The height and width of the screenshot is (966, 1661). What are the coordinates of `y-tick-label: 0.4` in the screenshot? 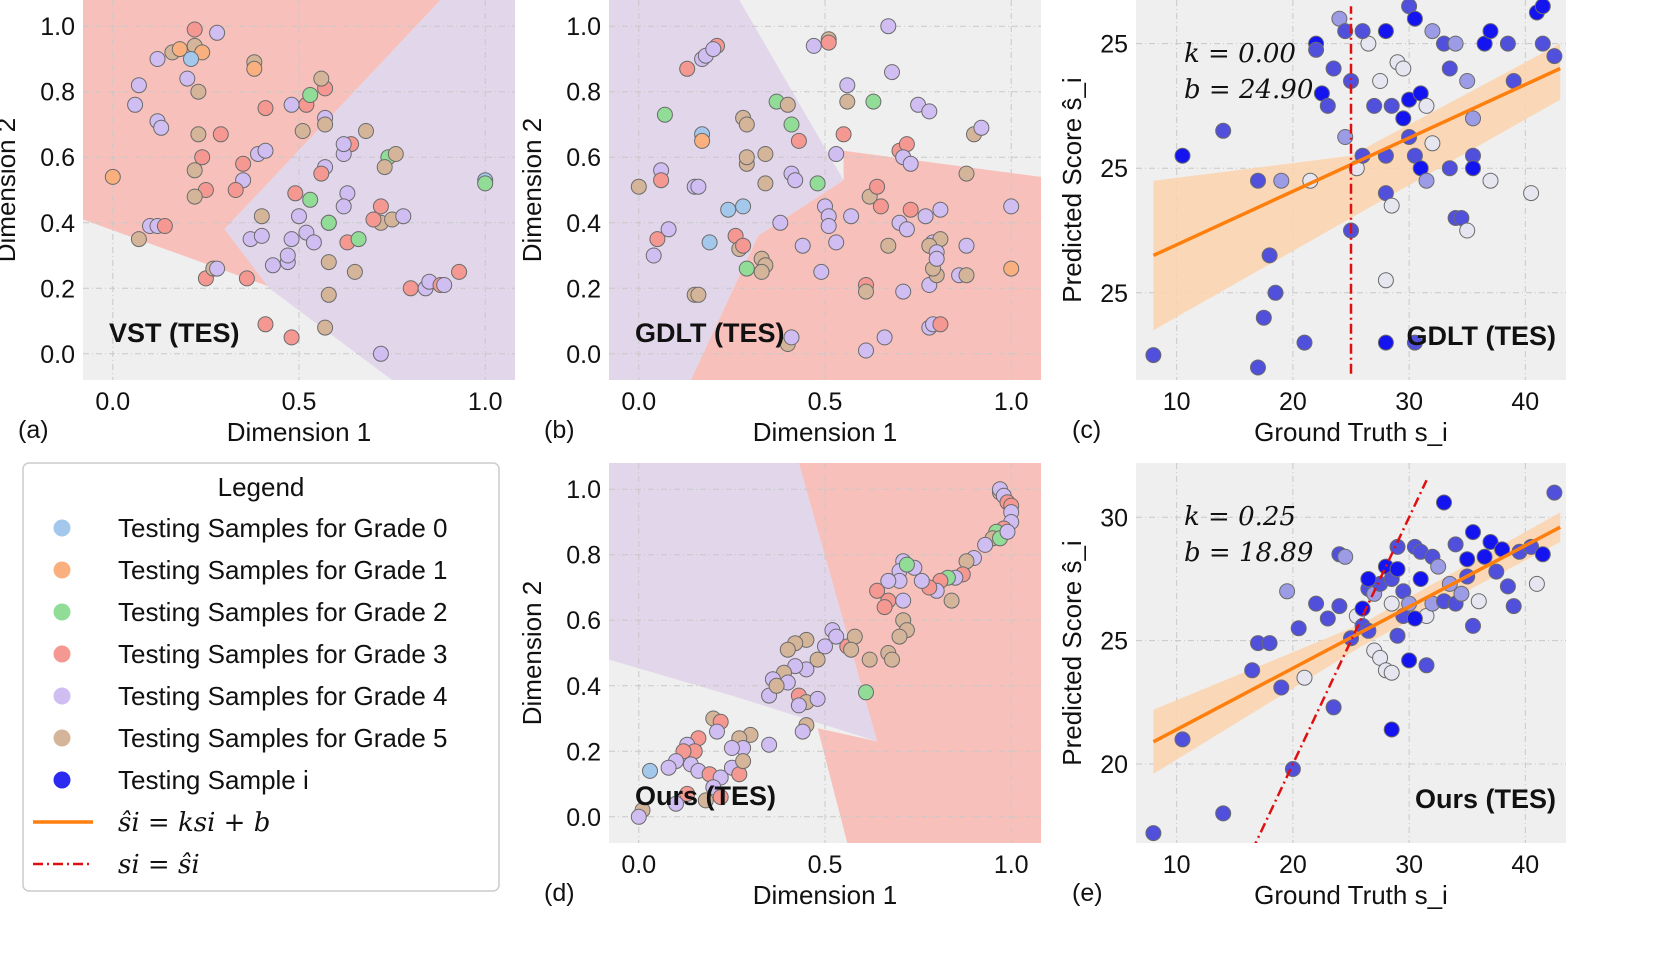 It's located at (583, 687).